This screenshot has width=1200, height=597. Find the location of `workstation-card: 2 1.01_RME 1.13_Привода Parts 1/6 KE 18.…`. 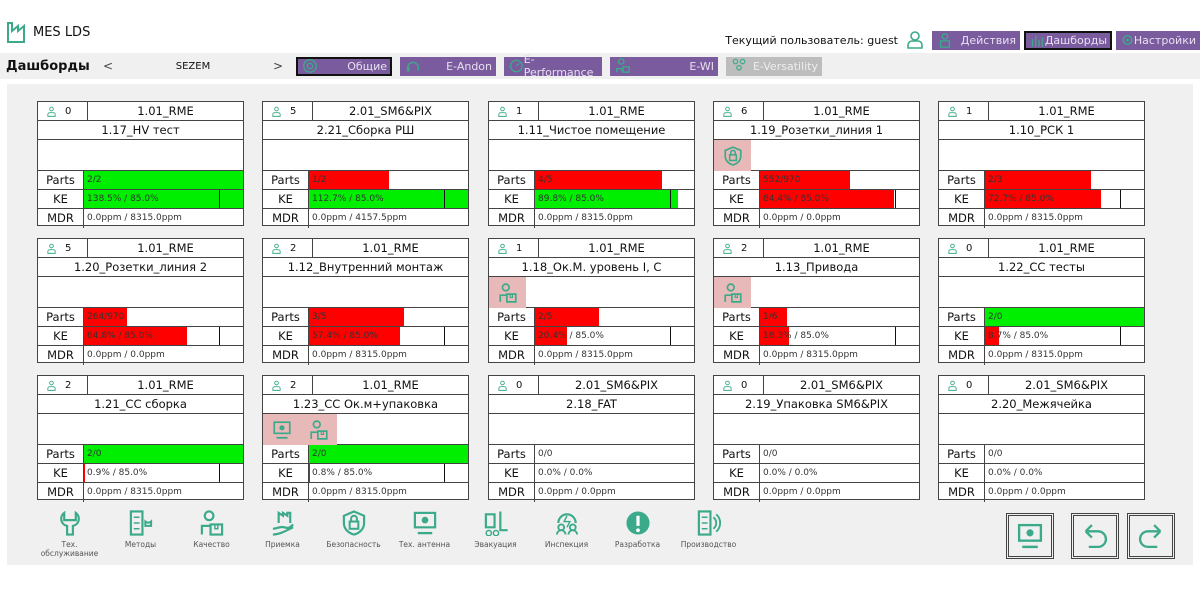

workstation-card: 2 1.01_RME 1.13_Привода Parts 1/6 KE 18.… is located at coordinates (816, 301).